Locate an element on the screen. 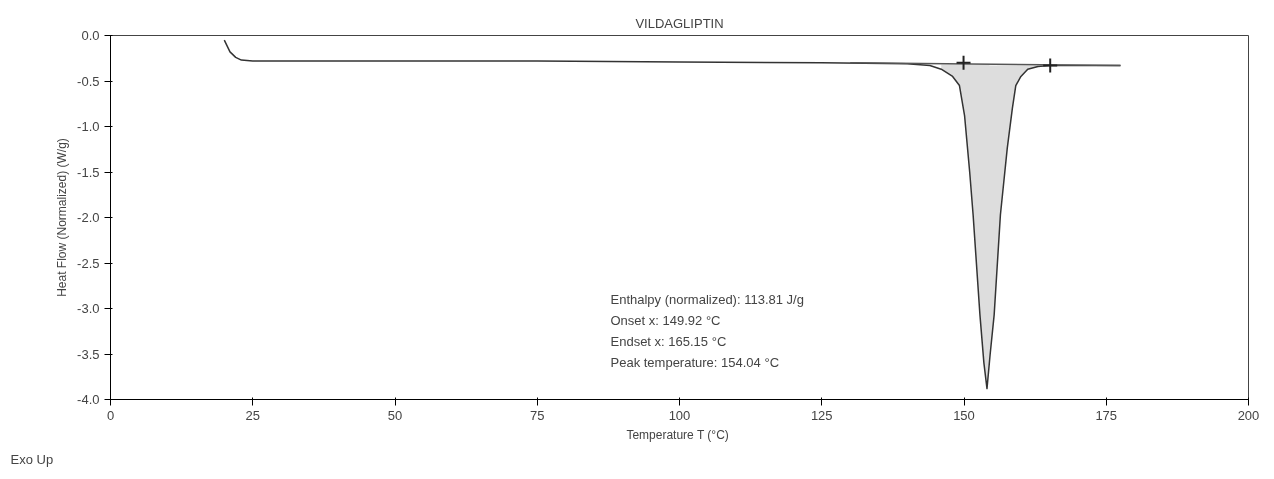 The width and height of the screenshot is (1274, 479). text: Exo Up is located at coordinates (32, 459).